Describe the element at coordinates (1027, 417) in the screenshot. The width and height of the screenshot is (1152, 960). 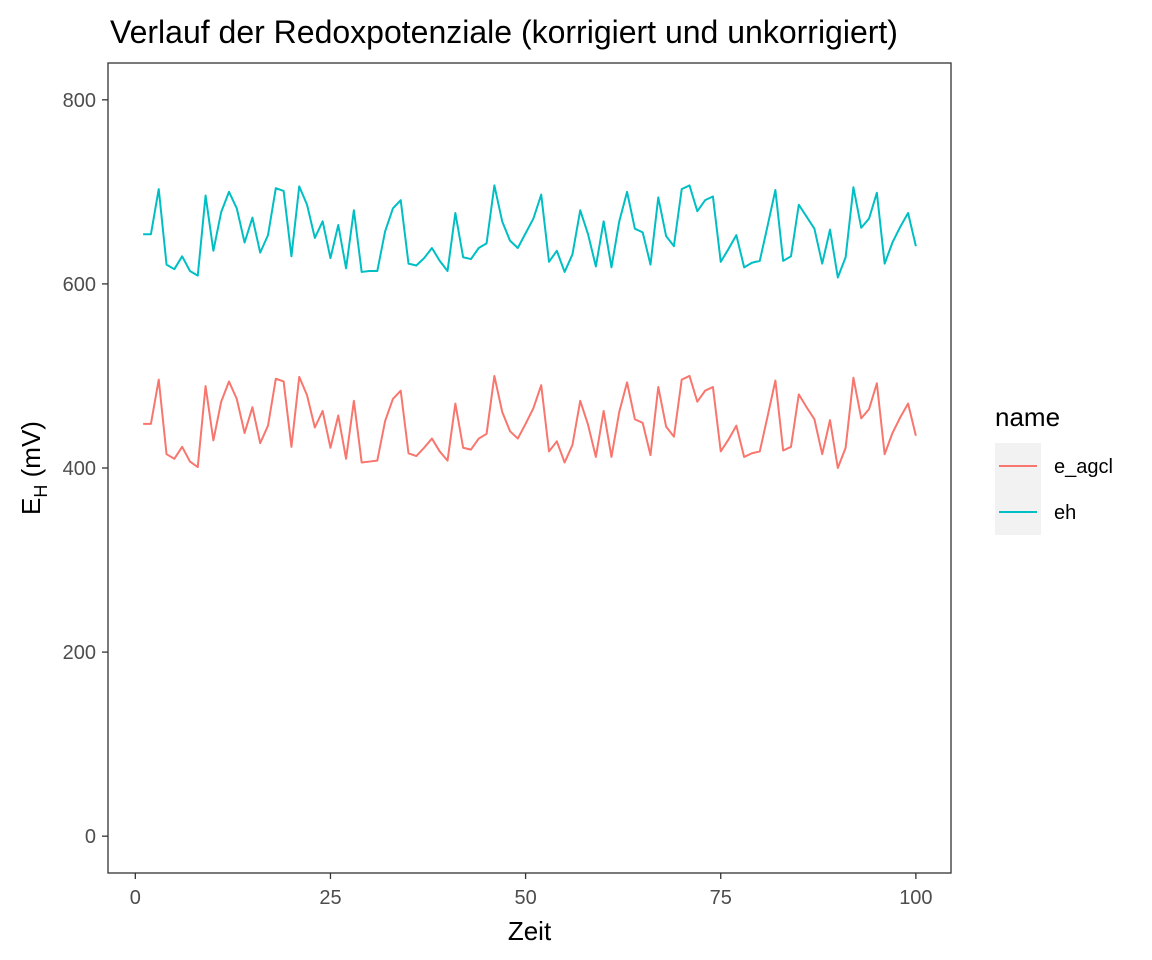
I see `legend-title: name` at that location.